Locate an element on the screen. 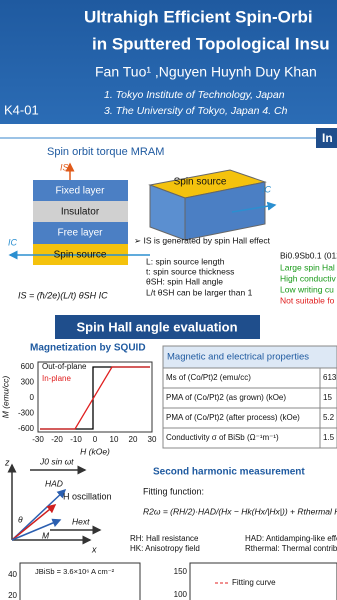 This screenshot has height=600, width=337. legend-label: HAD: Antidamping-like effective is located at coordinates (291, 538).